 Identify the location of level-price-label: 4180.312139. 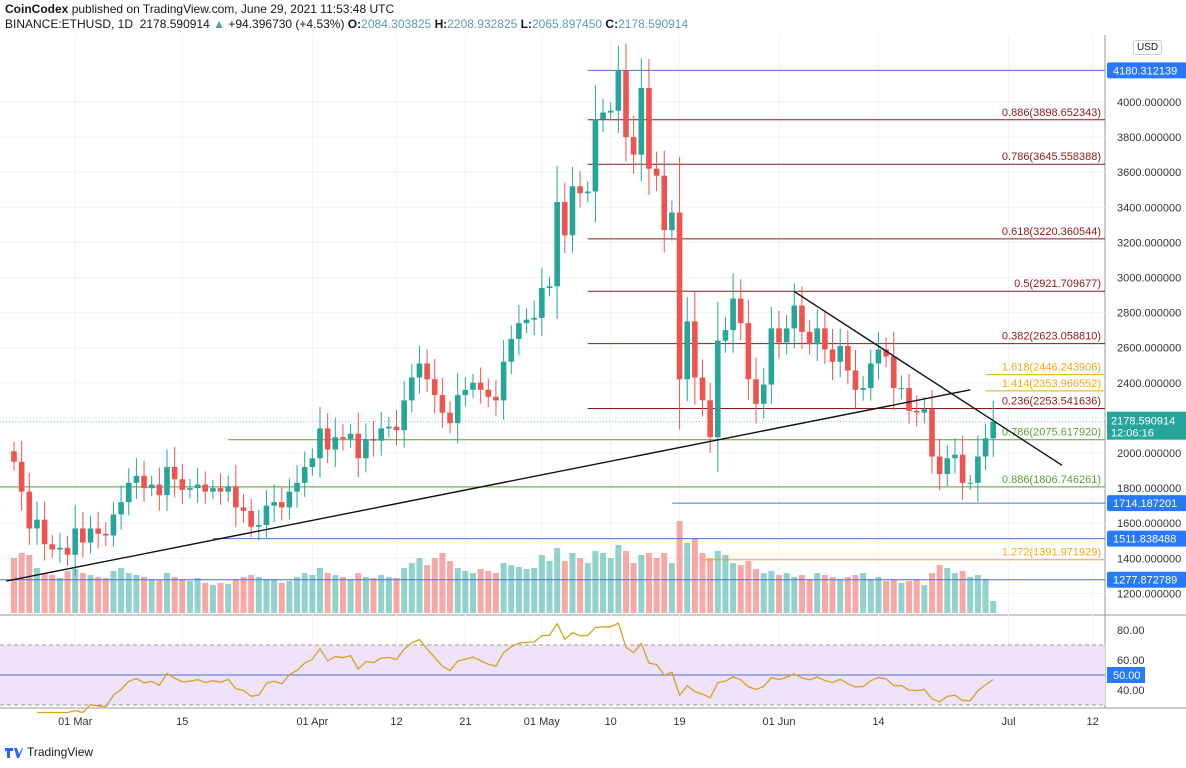
(1145, 71).